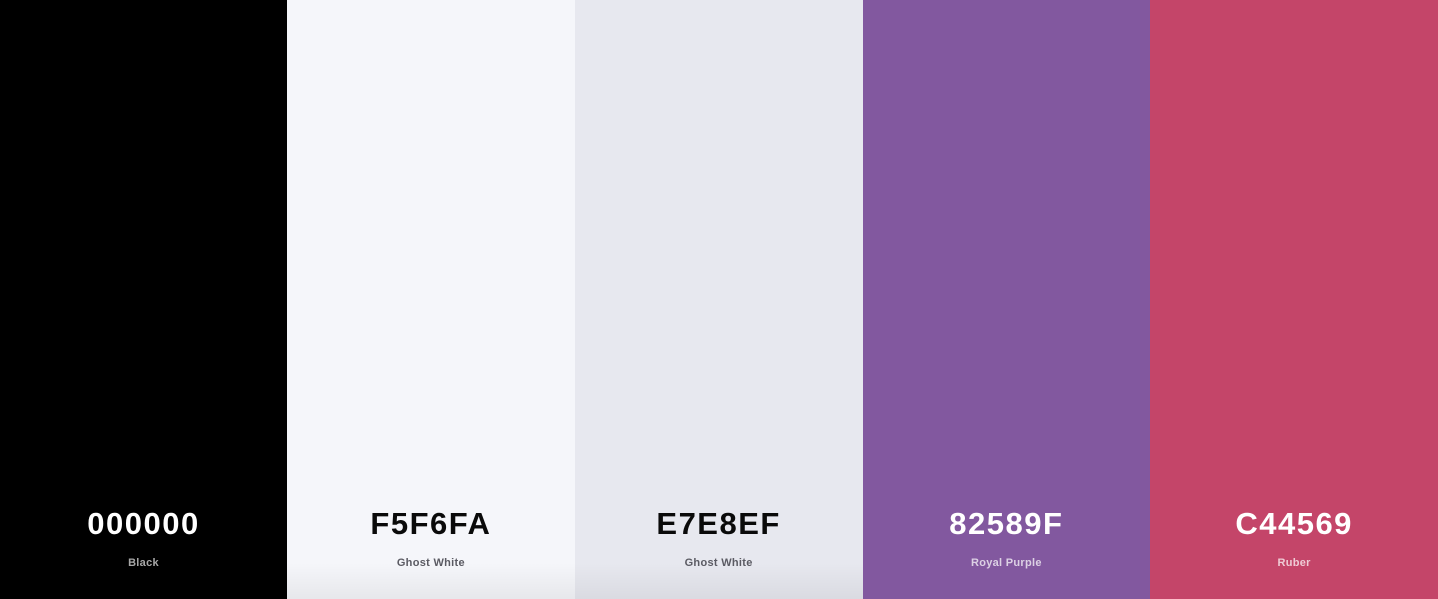 This screenshot has height=599, width=1438. I want to click on swatch-info: E7E8EF Ghost White, so click(719, 538).